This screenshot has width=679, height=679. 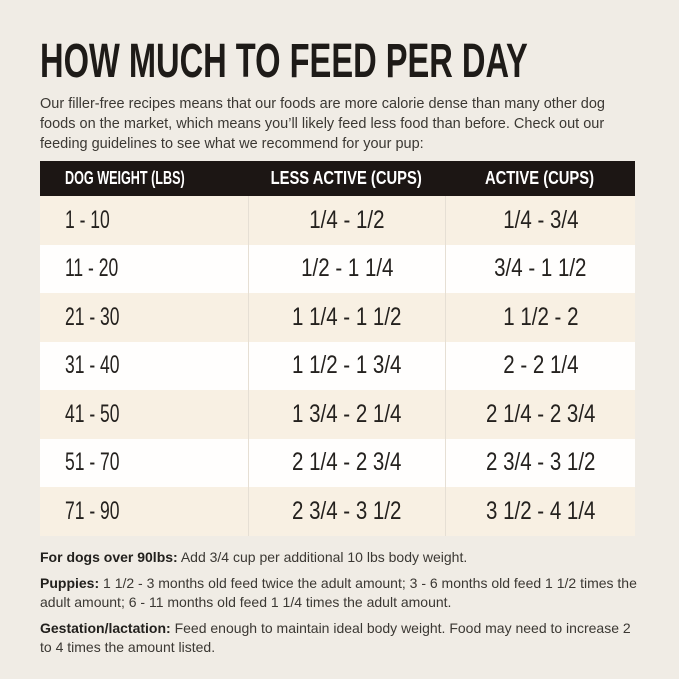 I want to click on active-cell: 2 1/4 - 2 3/4, so click(x=540, y=414).